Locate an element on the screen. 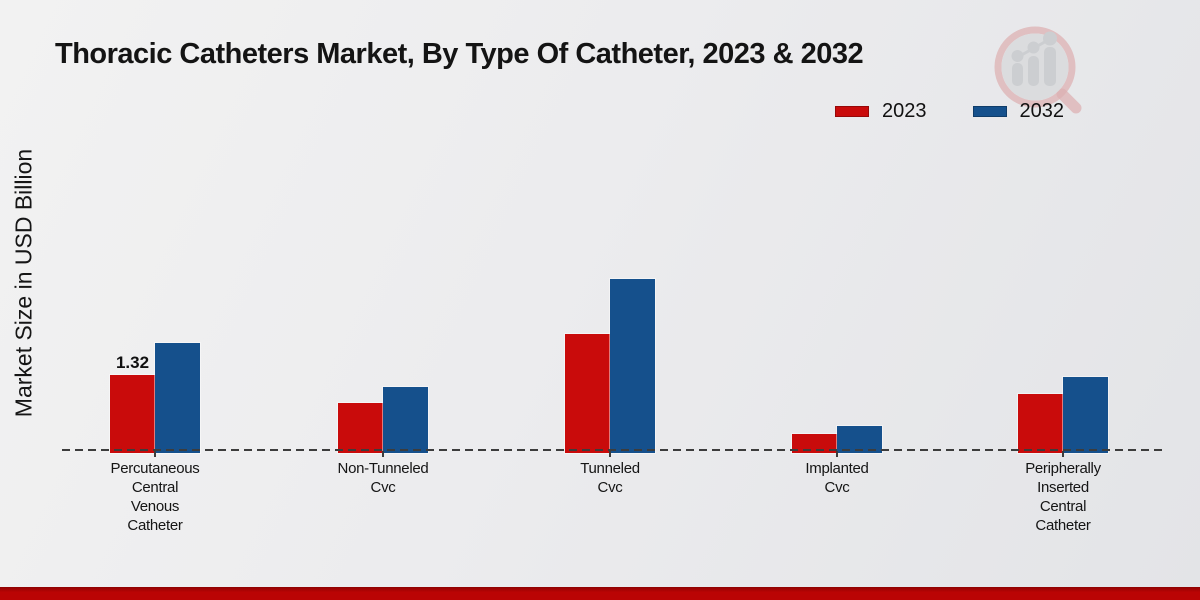 Image resolution: width=1200 pixels, height=600 pixels. legend-label-2032: 2032 is located at coordinates (1042, 111).